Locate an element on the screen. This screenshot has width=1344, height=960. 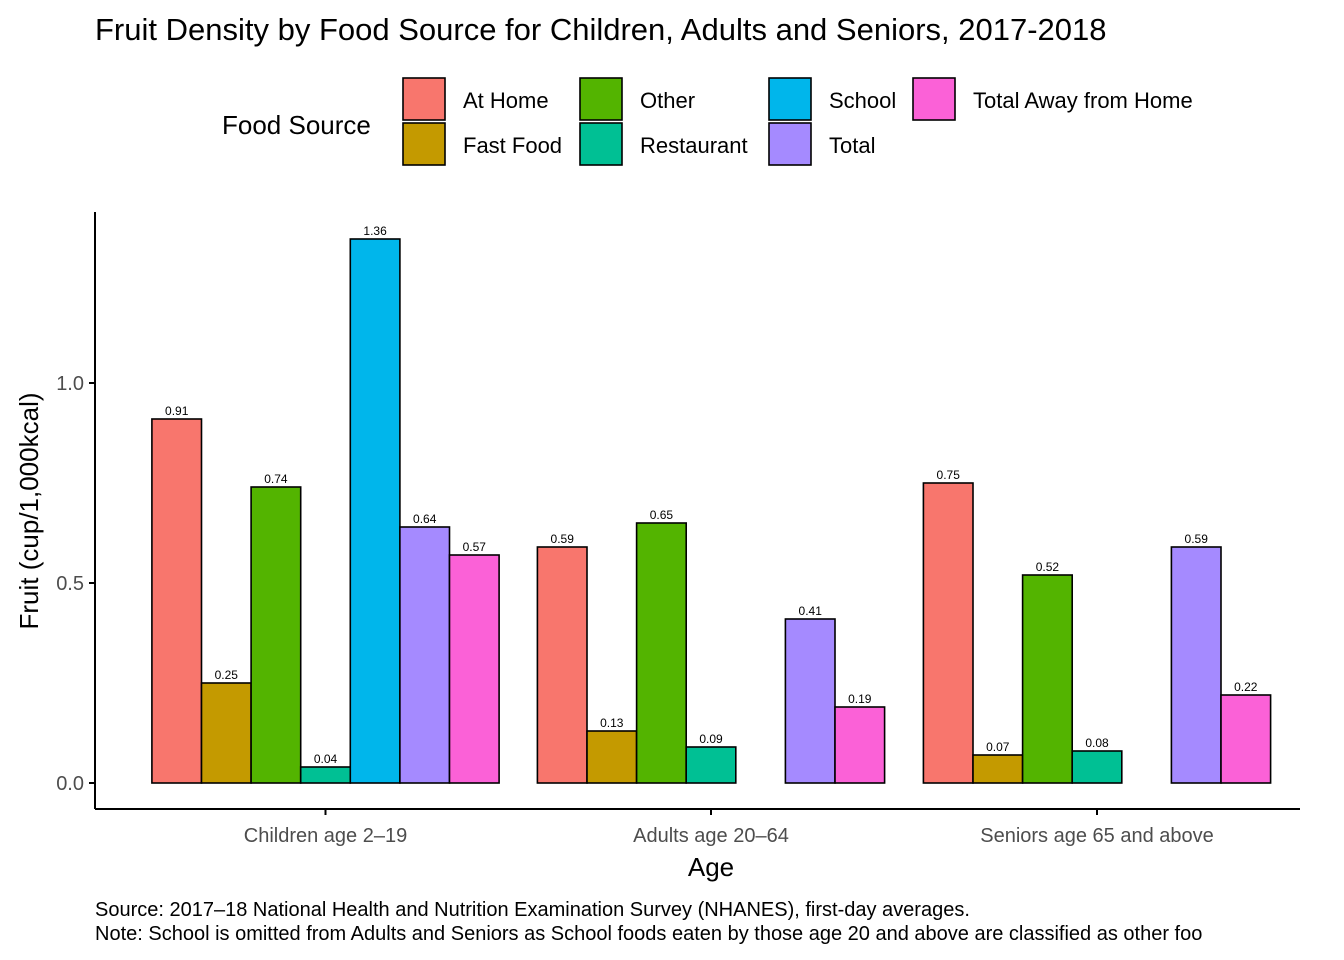
legend-key-other is located at coordinates (601, 99).